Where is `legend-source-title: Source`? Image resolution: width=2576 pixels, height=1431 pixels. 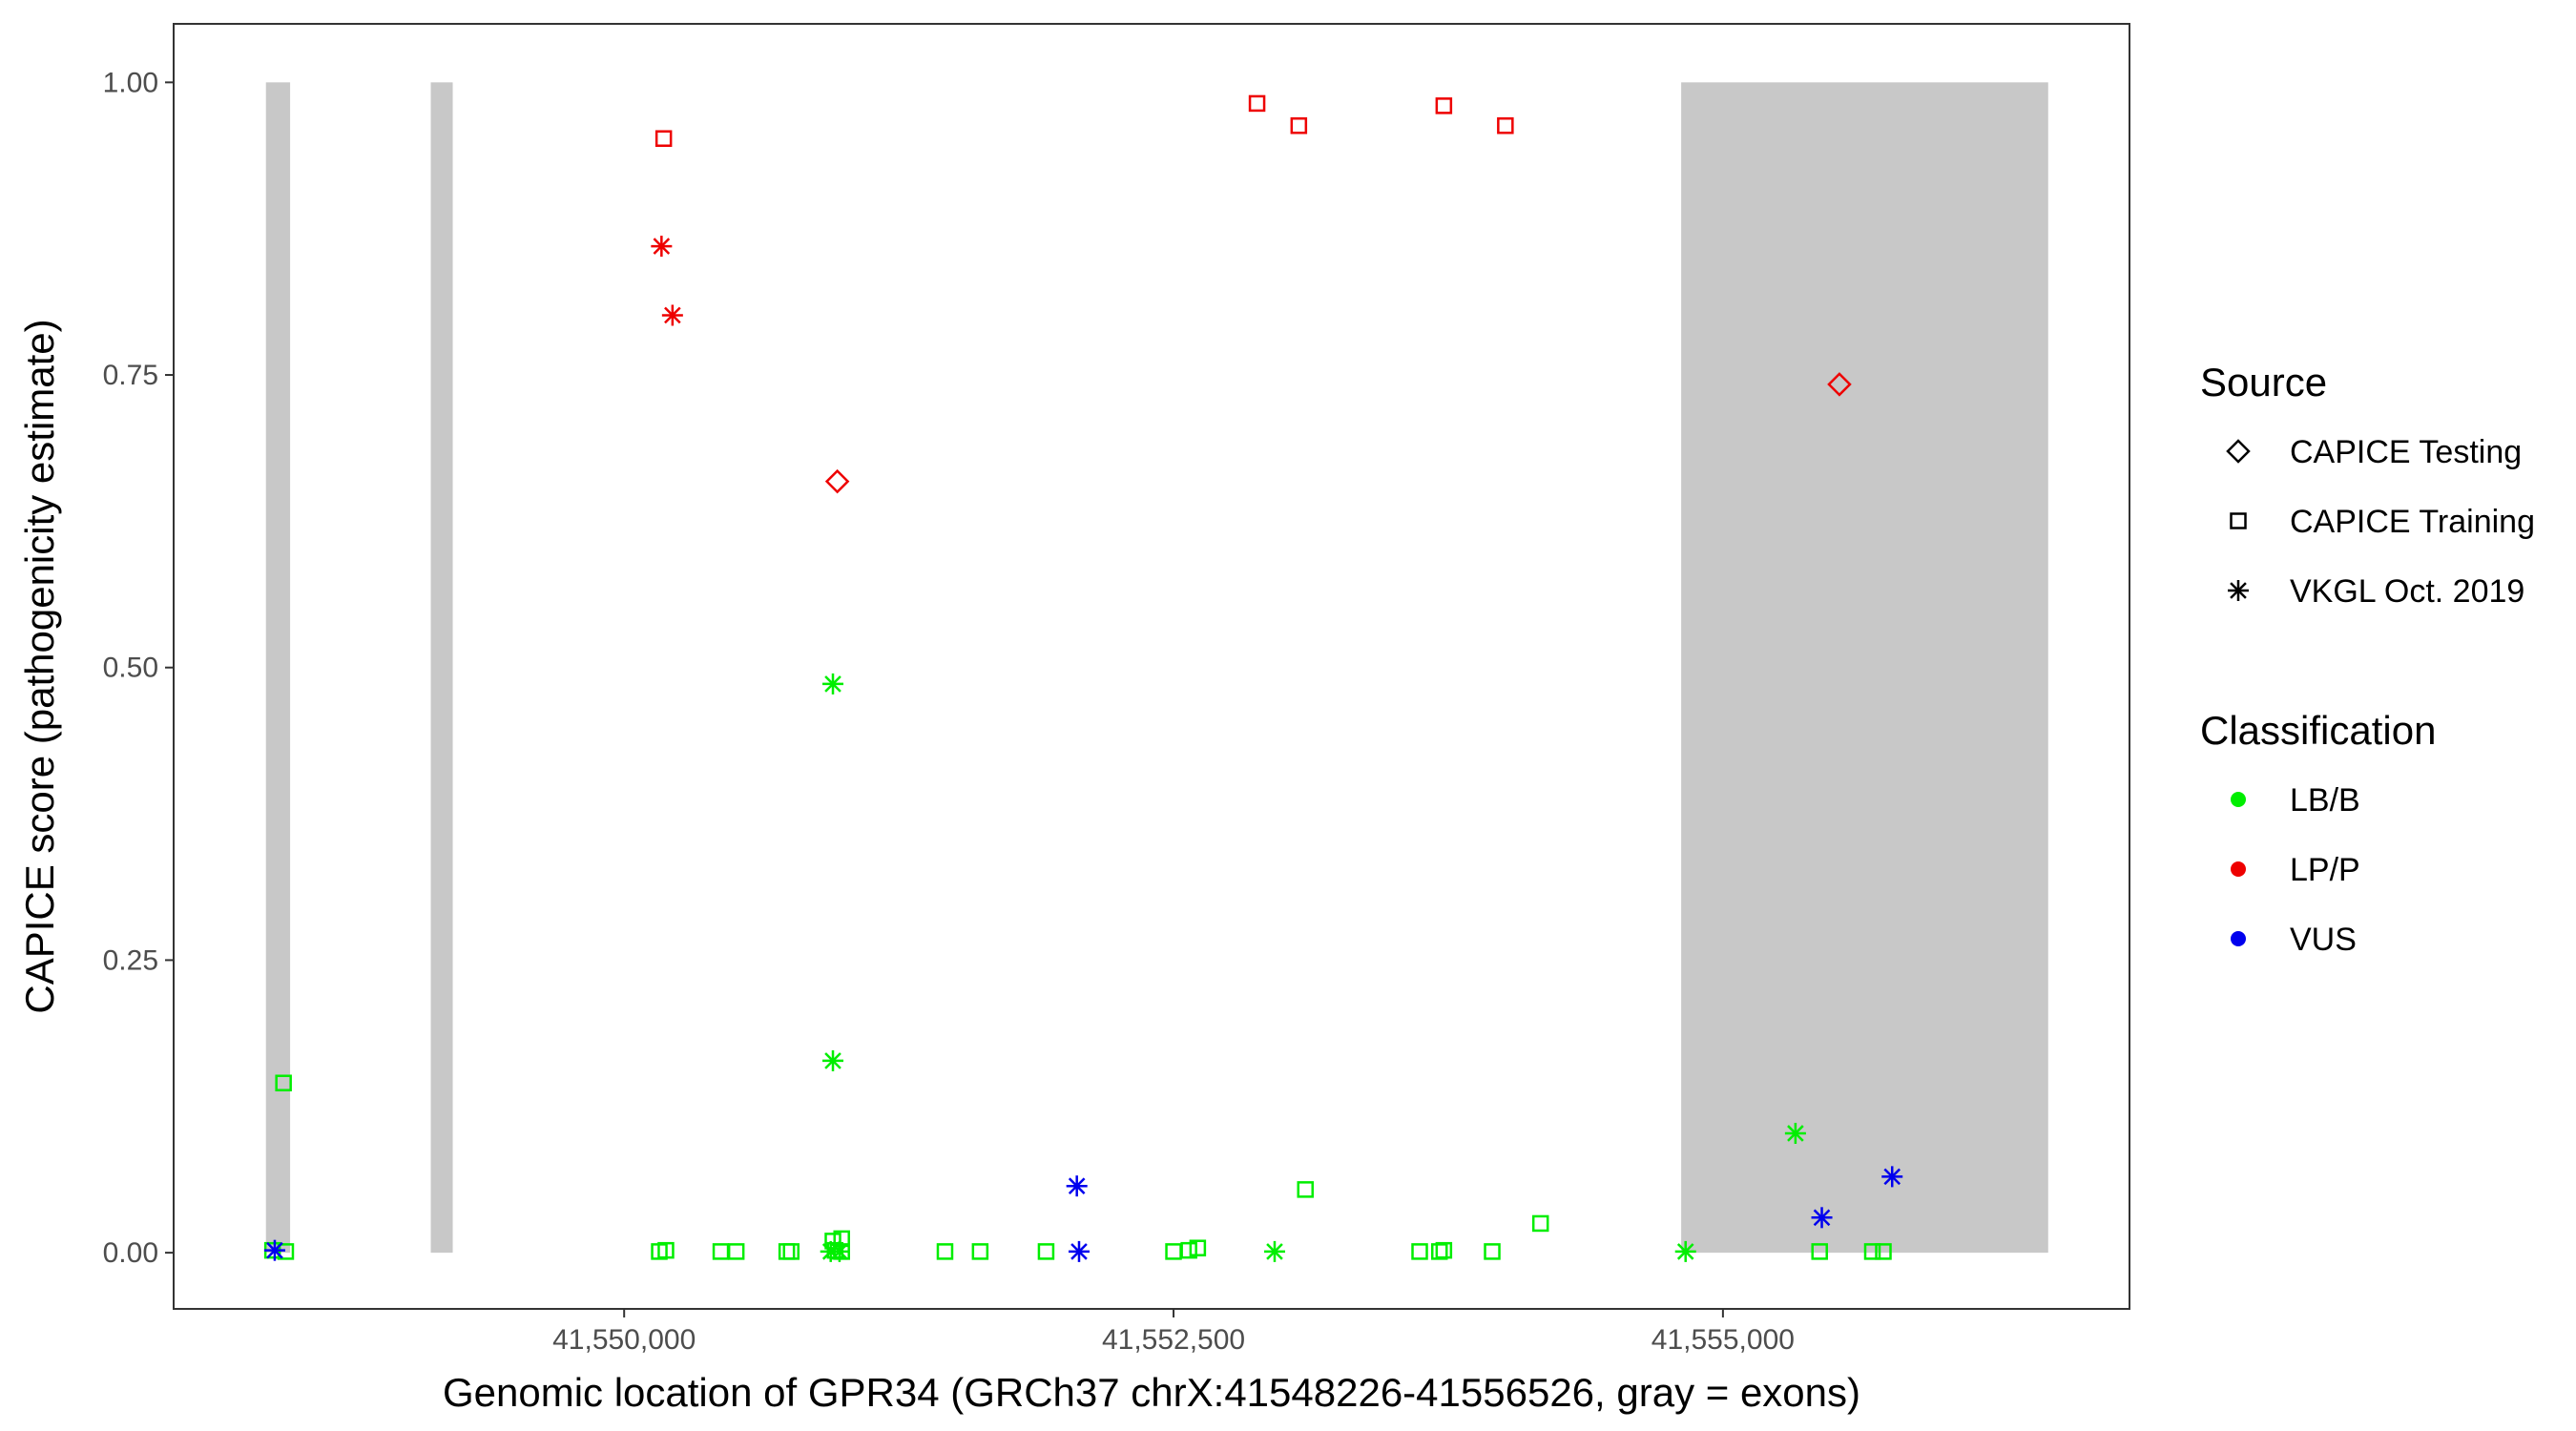 legend-source-title: Source is located at coordinates (2263, 382).